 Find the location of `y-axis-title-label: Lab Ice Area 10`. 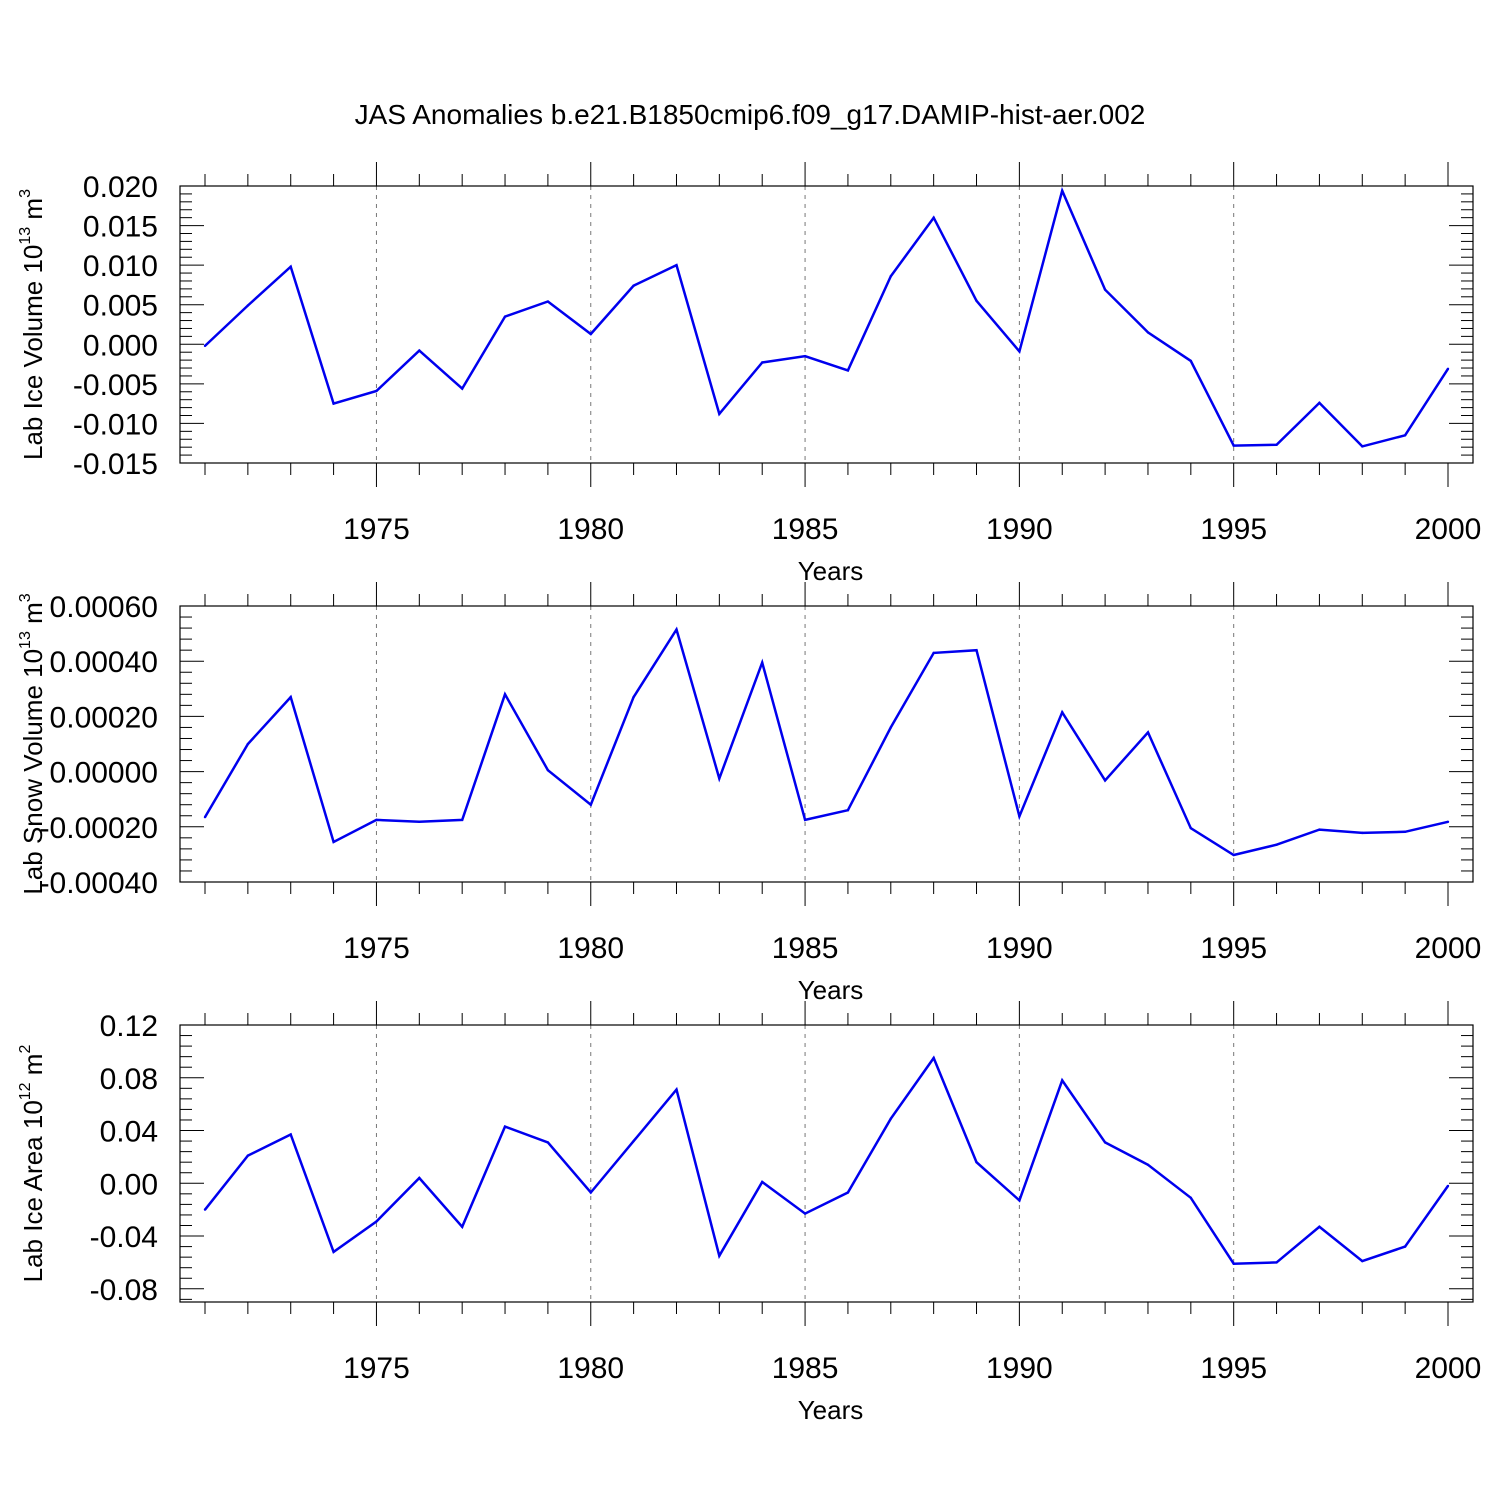

y-axis-title-label: Lab Ice Area 10 is located at coordinates (33, 1191).